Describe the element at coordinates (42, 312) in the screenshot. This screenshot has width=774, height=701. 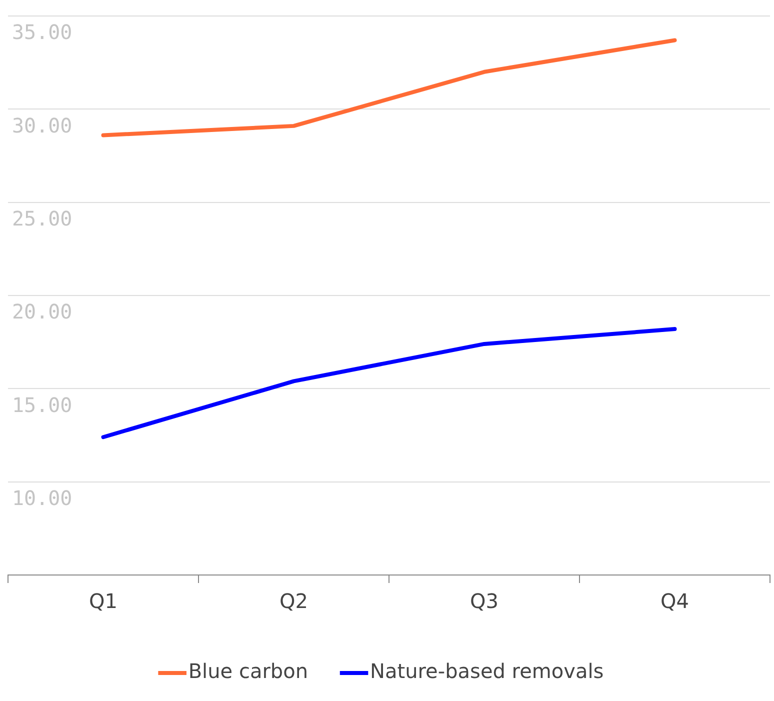
I see `y-tick-label: 20.00` at that location.